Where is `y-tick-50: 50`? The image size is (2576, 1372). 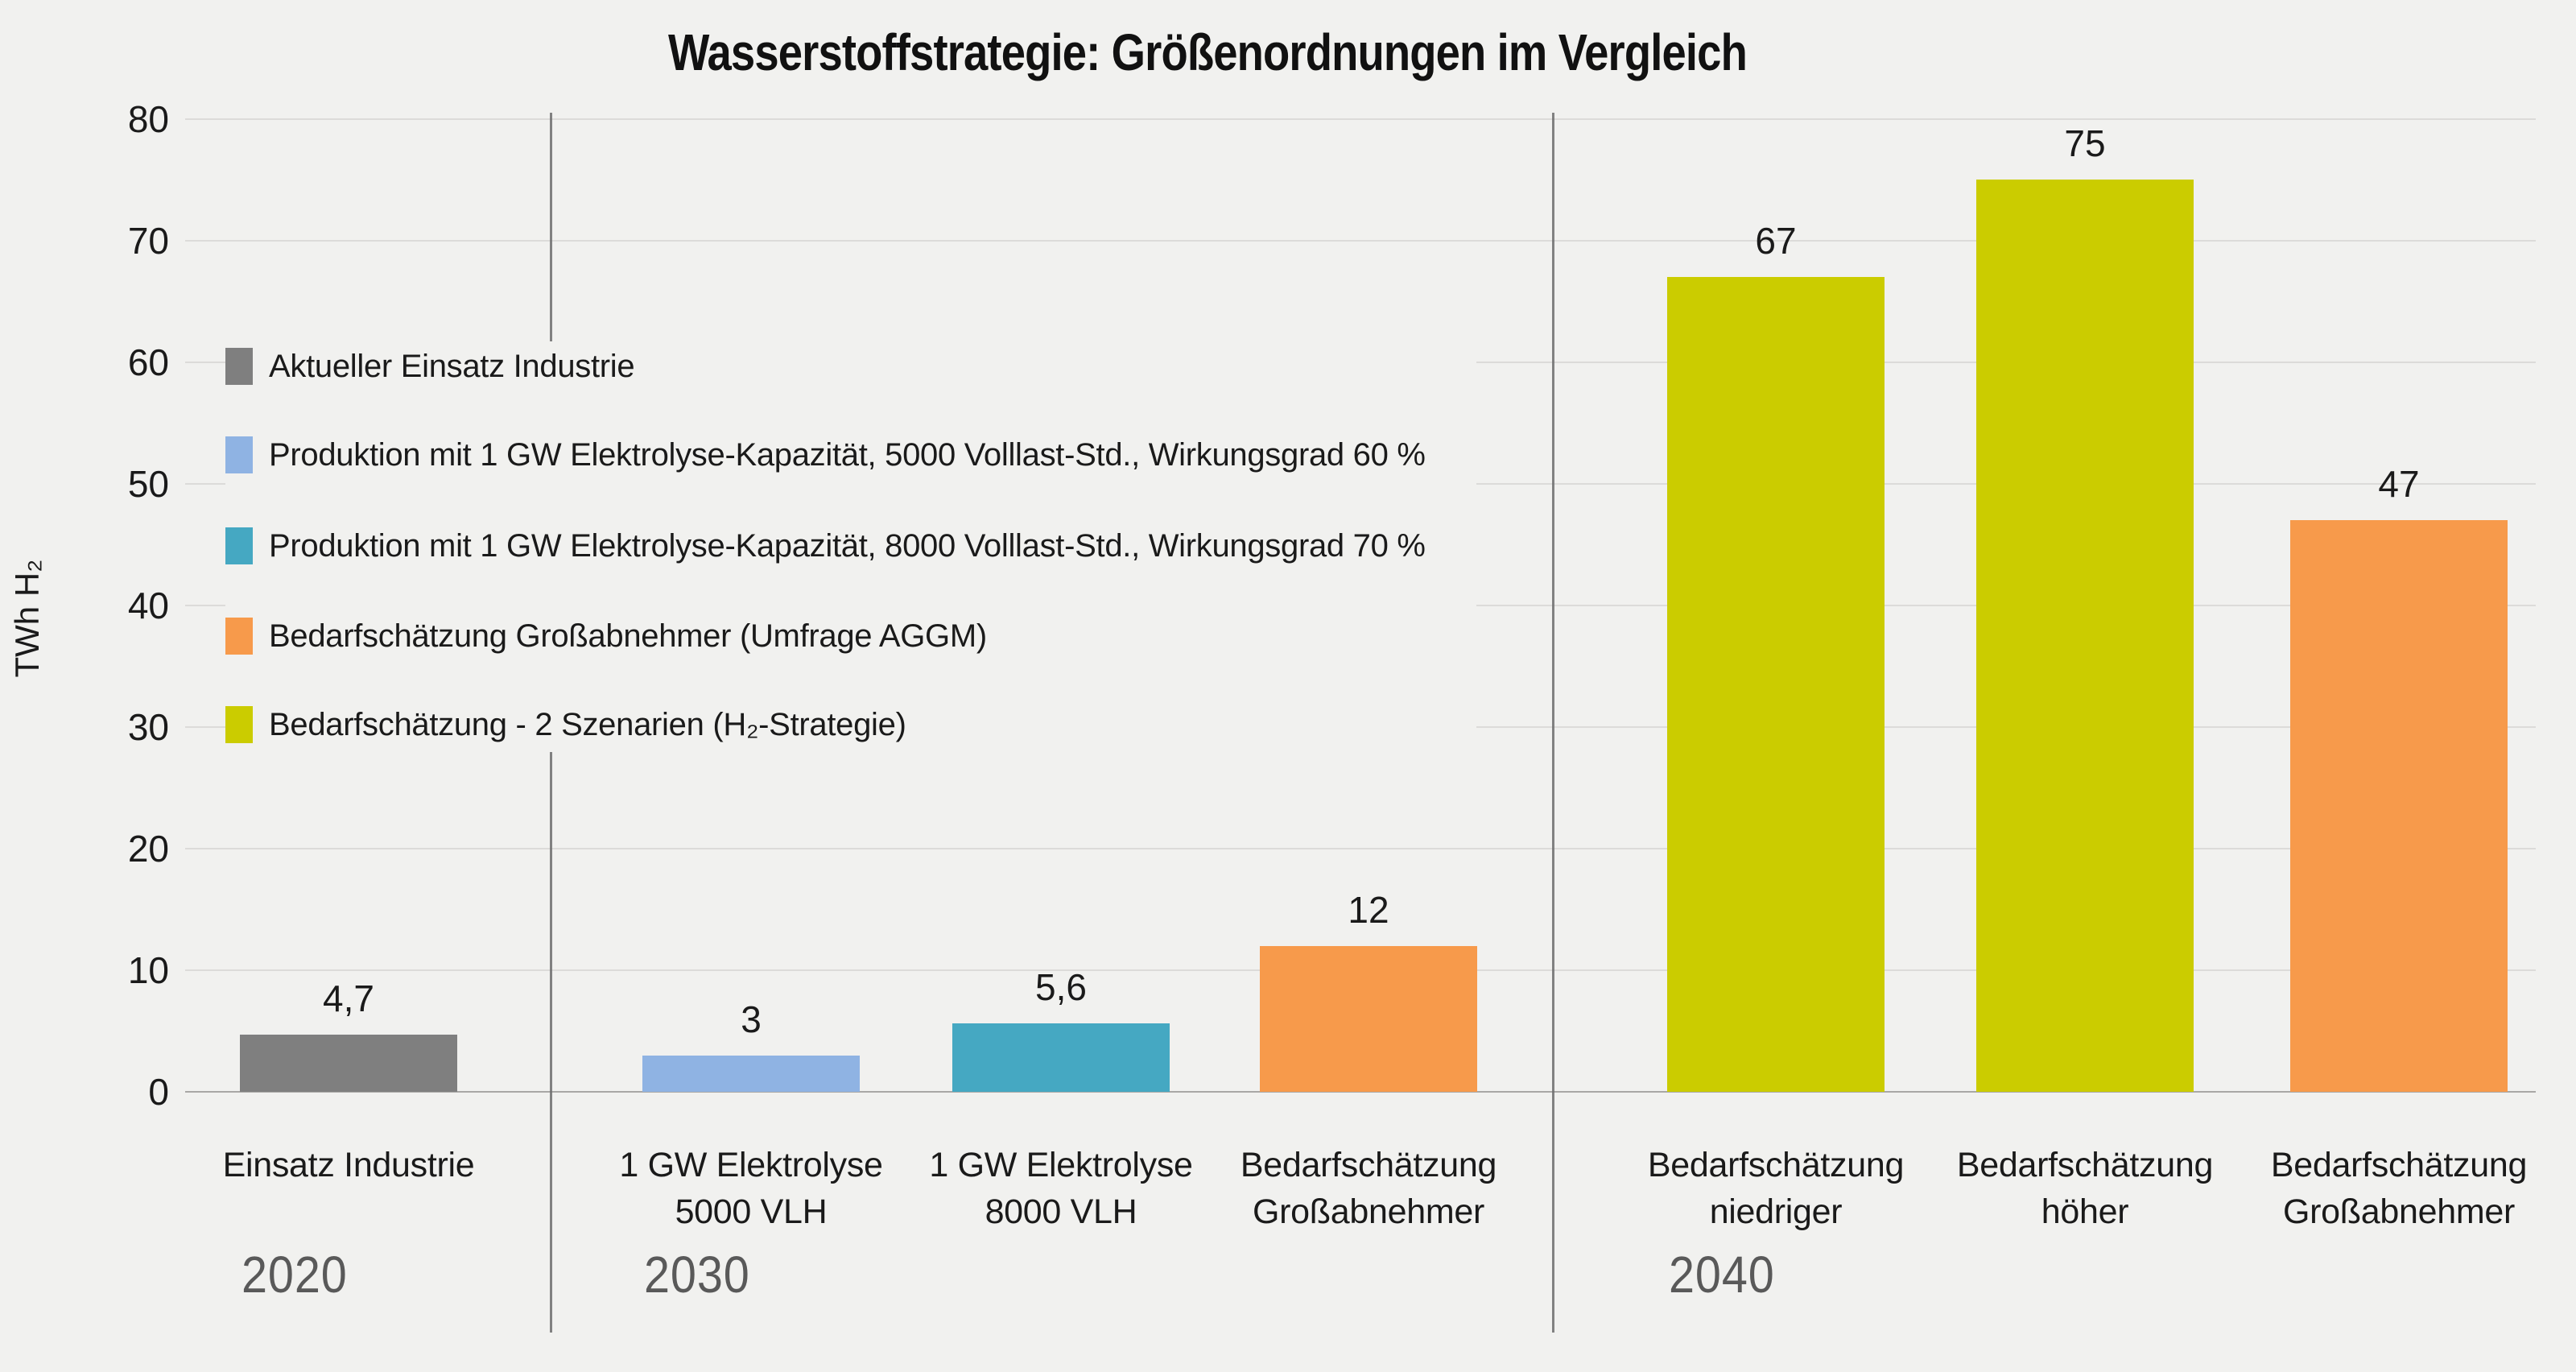 y-tick-50: 50 is located at coordinates (148, 484).